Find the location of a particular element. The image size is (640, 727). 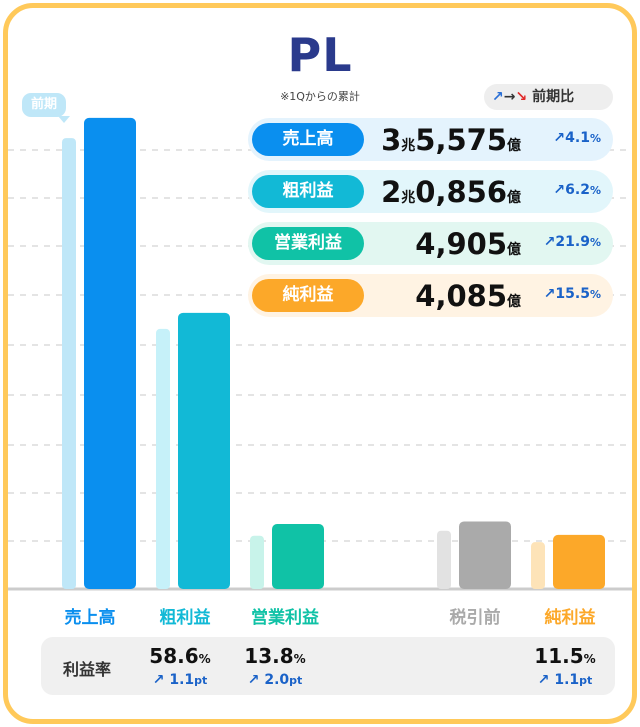

bar-current-sales is located at coordinates (110, 353).